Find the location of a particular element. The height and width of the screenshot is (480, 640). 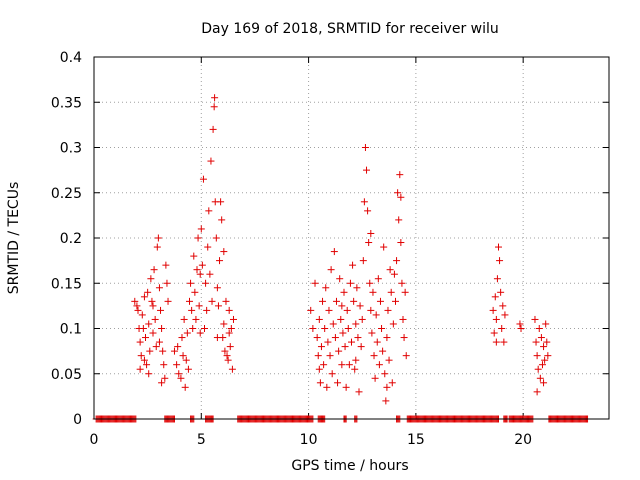

x-tick-label: 5 is located at coordinates (201, 440).